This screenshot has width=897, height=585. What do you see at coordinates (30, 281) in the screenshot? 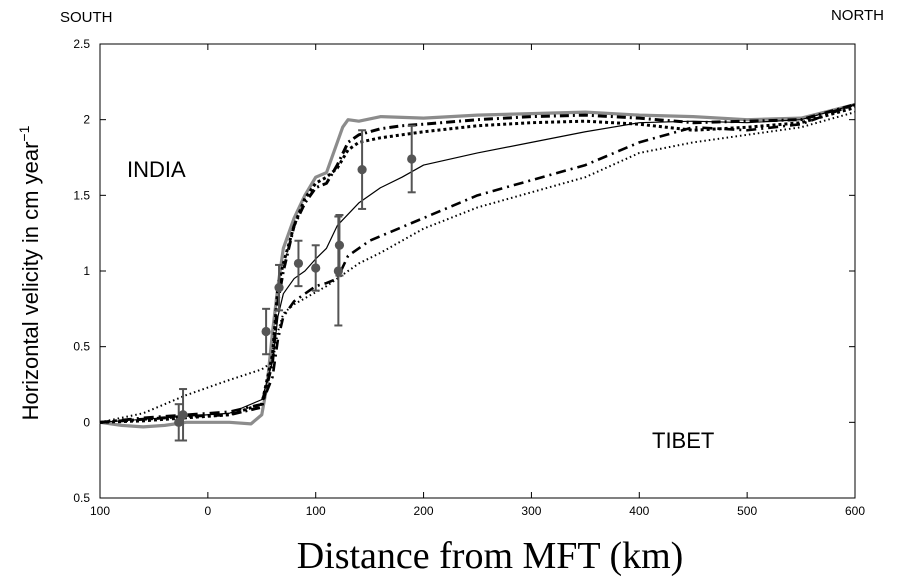
I see `y-axis-label-text: Horizontal velicity in cm year` at bounding box center [30, 281].